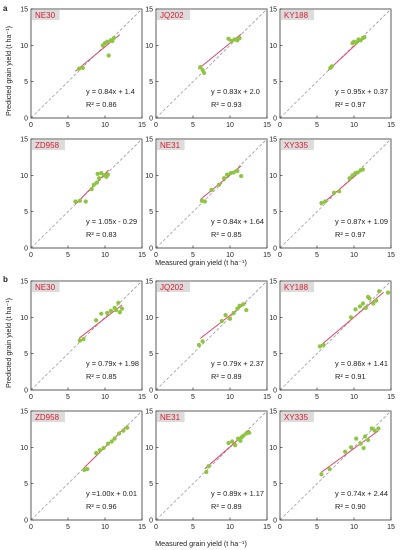  Describe the element at coordinates (112, 363) in the screenshot. I see `panel-b-ne30-equation: y = 0.79x + 1.98` at that location.